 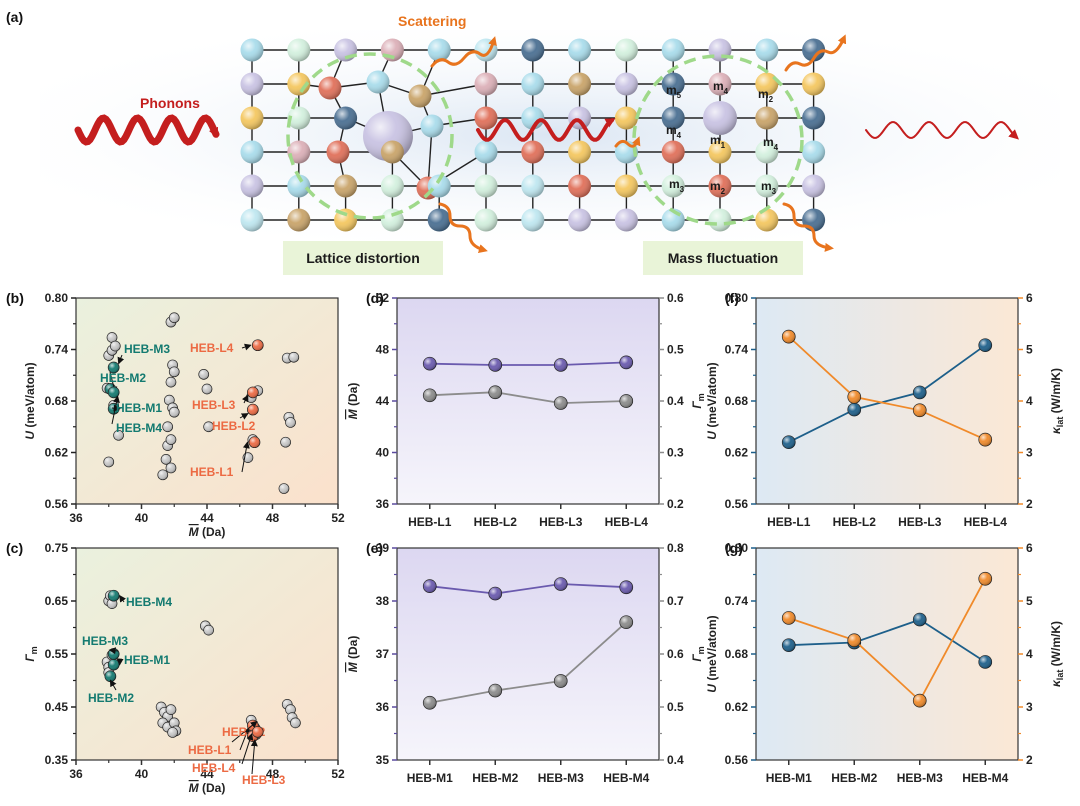 I want to click on series-point-heb-m1-shading, so click(x=114, y=665).